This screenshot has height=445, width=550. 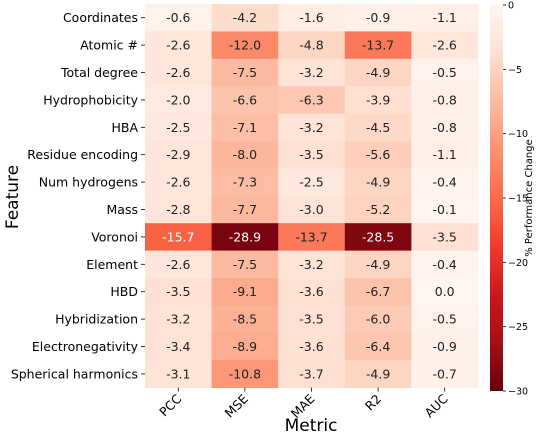 I want to click on row-label: Hybridization, so click(x=96, y=319).